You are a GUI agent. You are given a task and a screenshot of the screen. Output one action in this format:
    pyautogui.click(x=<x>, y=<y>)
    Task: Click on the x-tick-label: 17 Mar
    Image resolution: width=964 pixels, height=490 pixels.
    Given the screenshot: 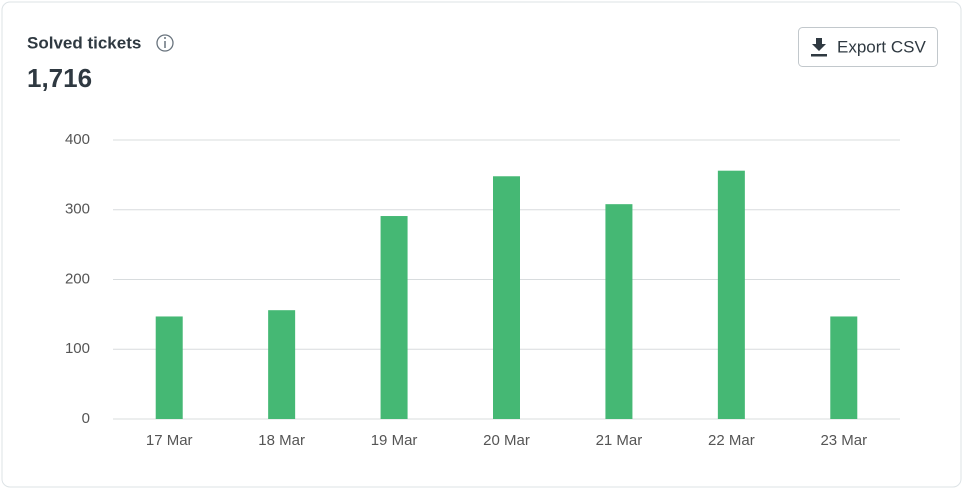 What is the action you would take?
    pyautogui.click(x=169, y=440)
    